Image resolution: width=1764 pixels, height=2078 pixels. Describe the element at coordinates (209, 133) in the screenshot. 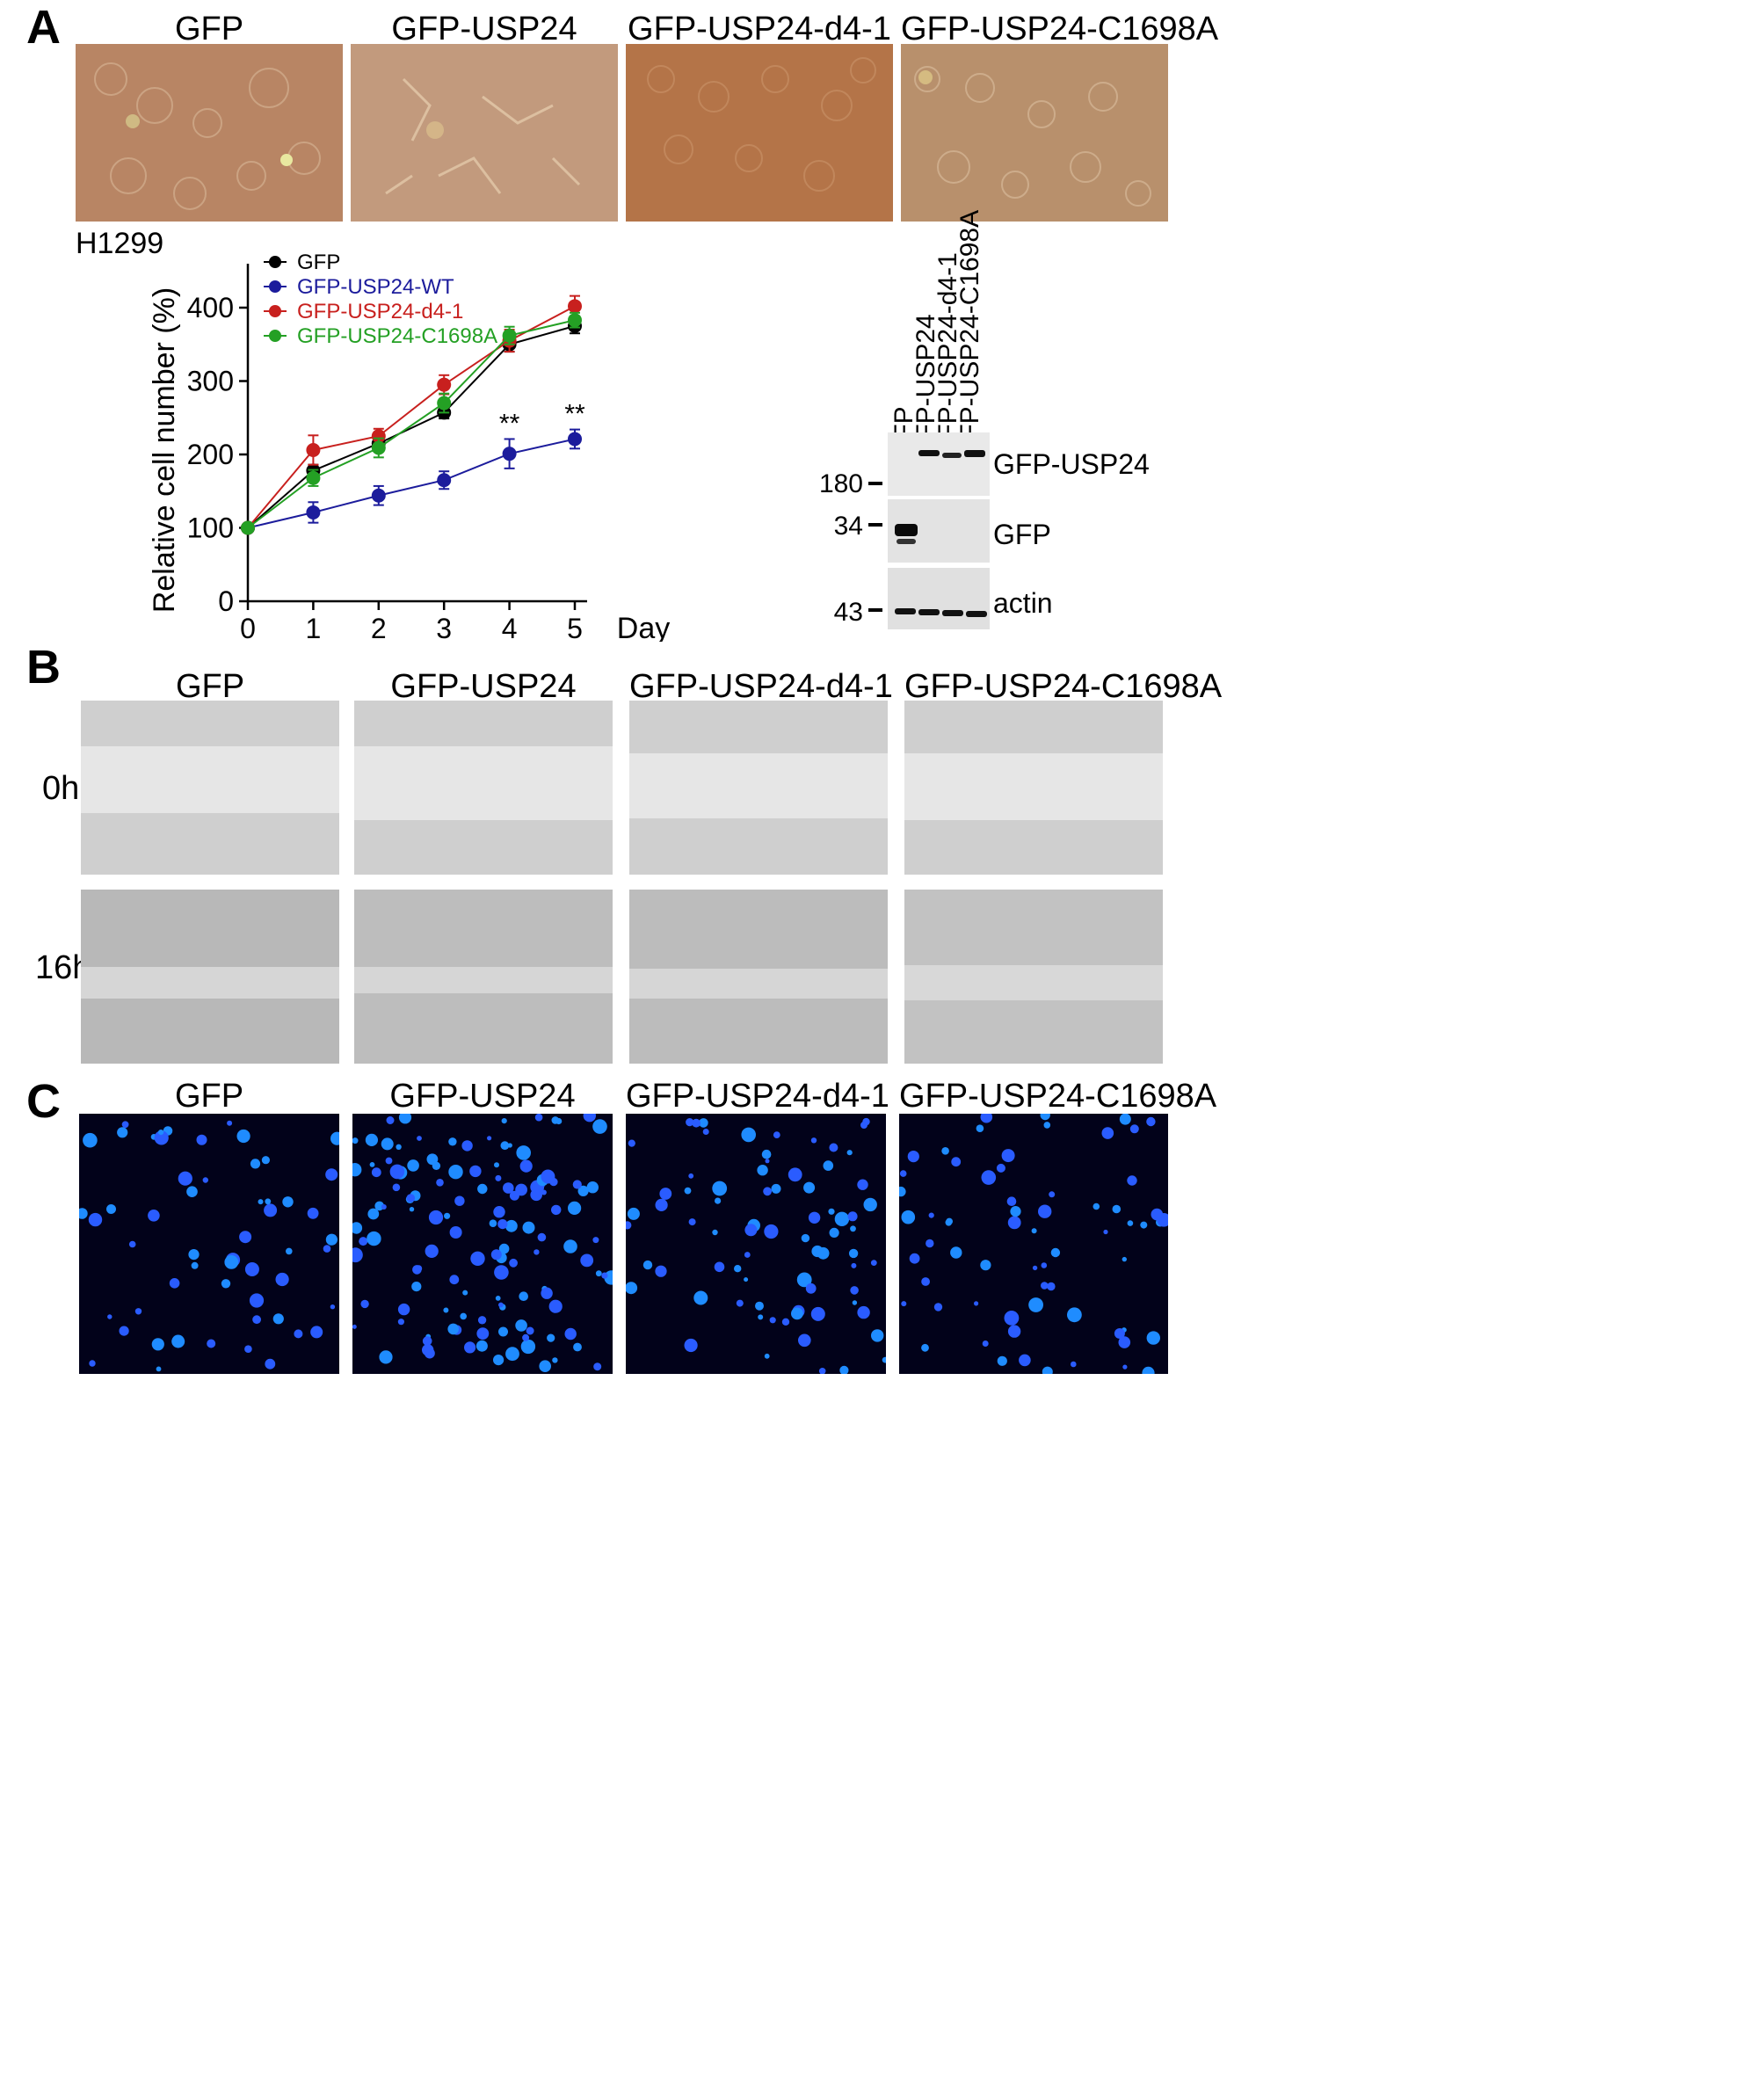

I see `phase-contrast-image-gfp` at that location.